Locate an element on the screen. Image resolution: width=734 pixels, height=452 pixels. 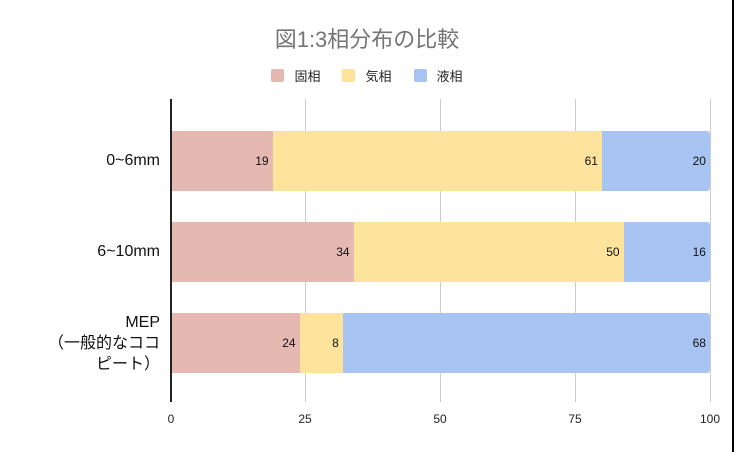
bar-segment-liquid: 20 is located at coordinates (655, 161).